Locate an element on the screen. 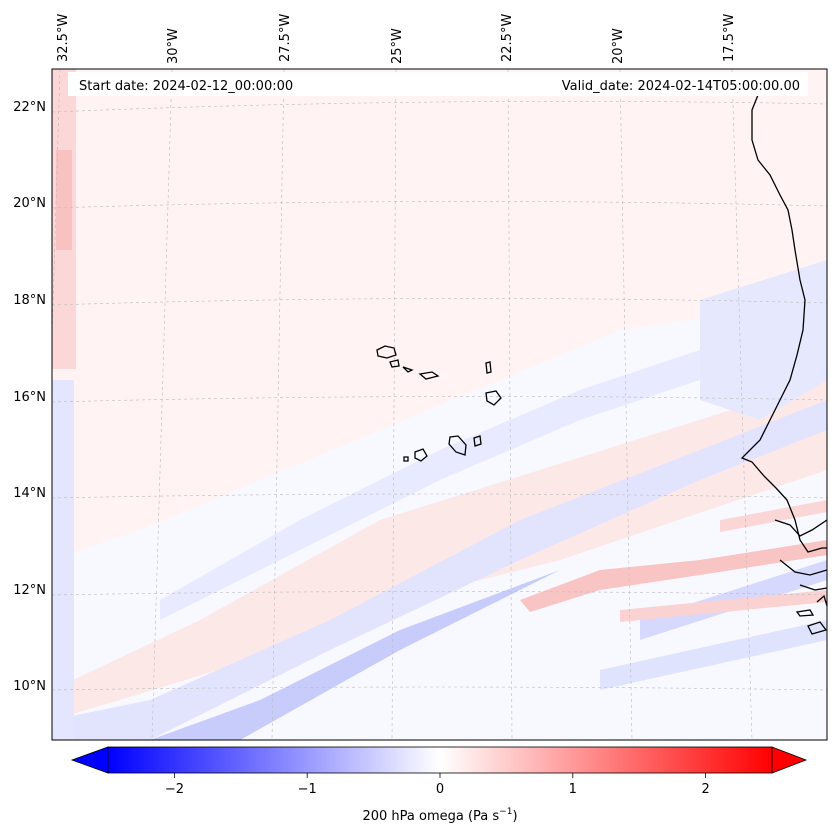  guinea-bissau-coast is located at coordinates (803, 575).